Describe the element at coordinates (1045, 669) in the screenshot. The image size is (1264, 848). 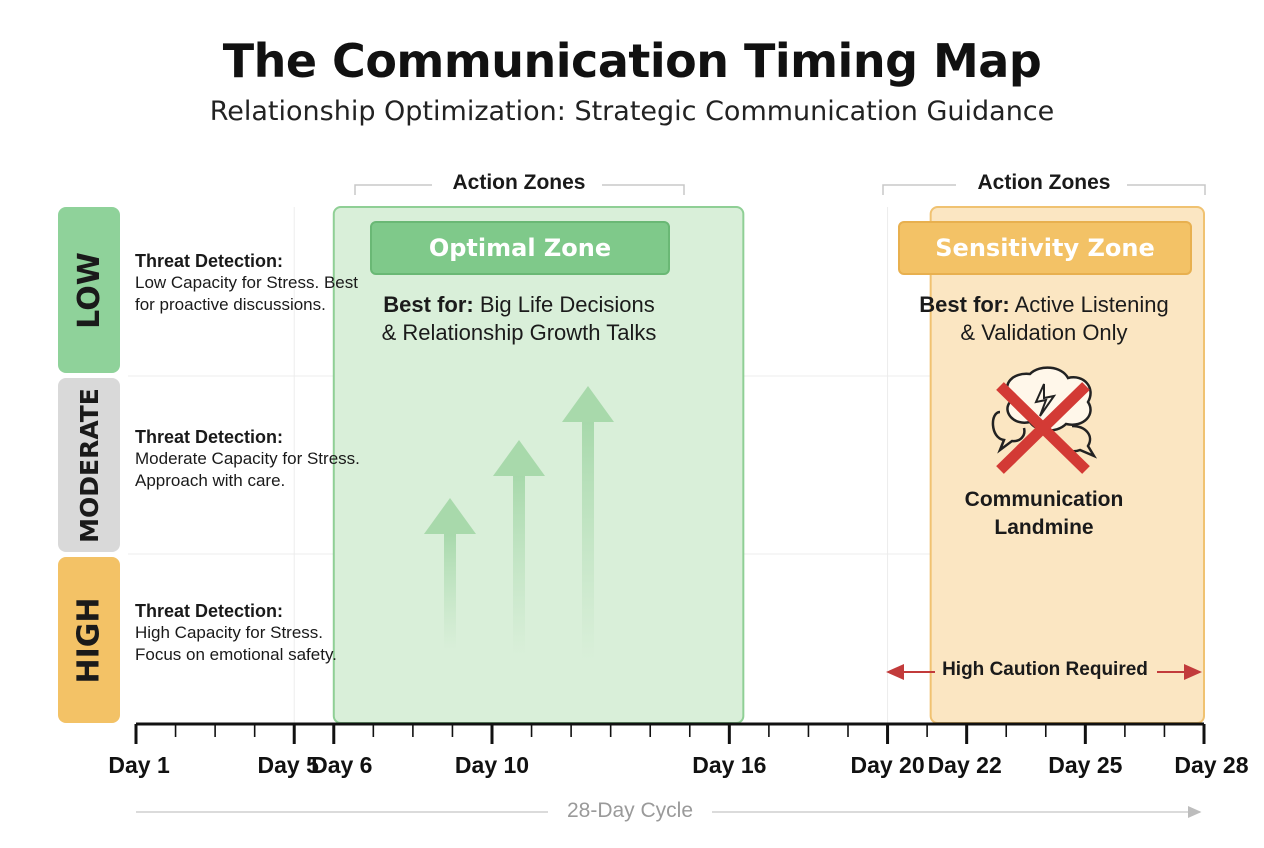
I see `high-caution-label: High Caution Required` at that location.